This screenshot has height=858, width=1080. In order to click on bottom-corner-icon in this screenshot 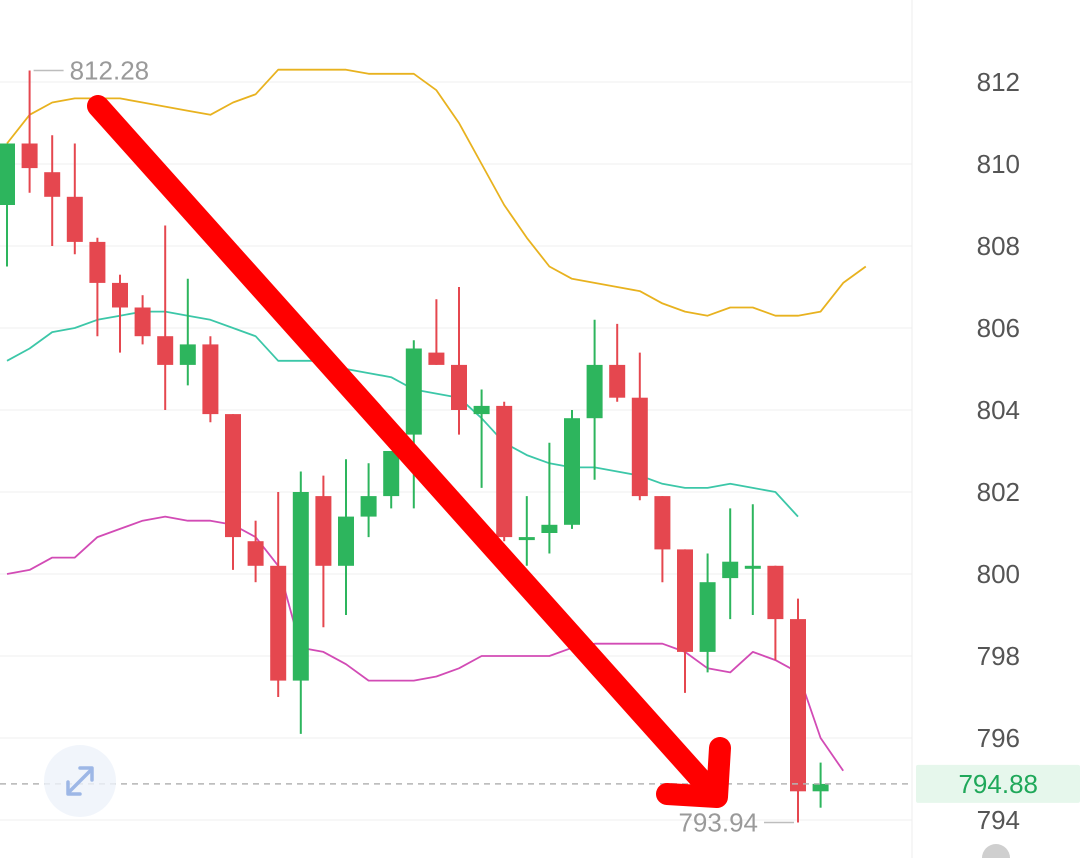, I will do `click(996, 851)`.